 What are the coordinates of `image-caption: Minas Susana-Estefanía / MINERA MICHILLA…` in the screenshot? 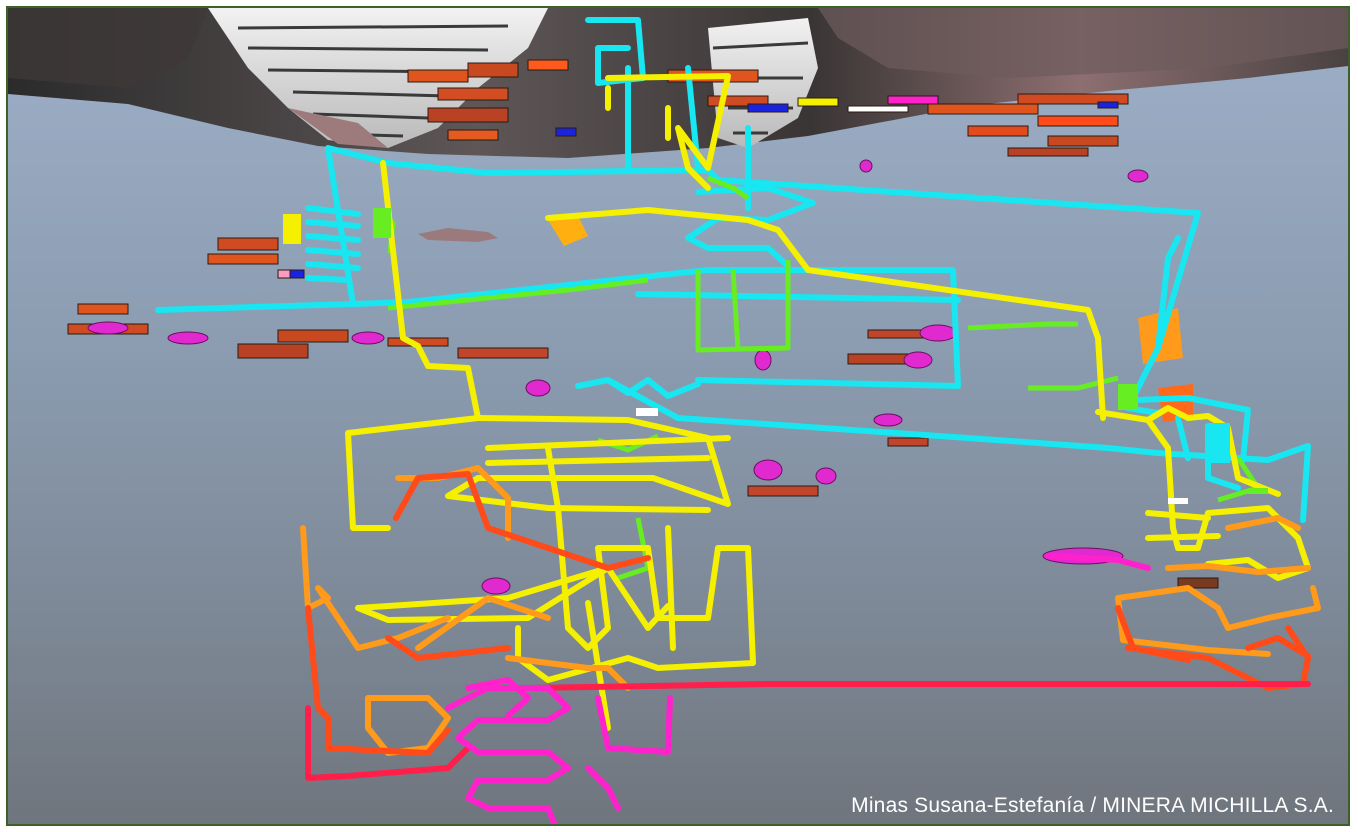 It's located at (1092, 805).